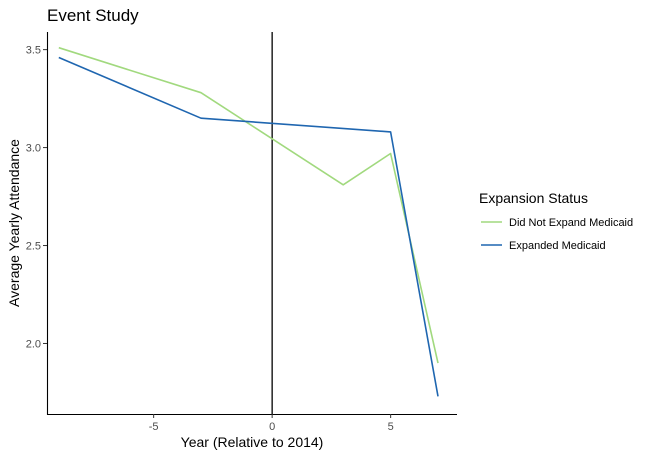 This screenshot has width=657, height=458. I want to click on chart-title: Event Study, so click(93, 15).